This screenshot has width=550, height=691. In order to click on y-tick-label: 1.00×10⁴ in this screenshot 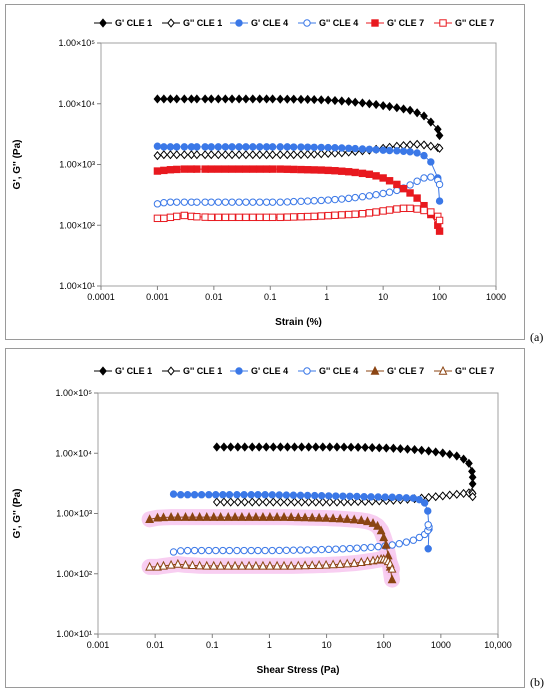, I will do `click(73, 453)`.